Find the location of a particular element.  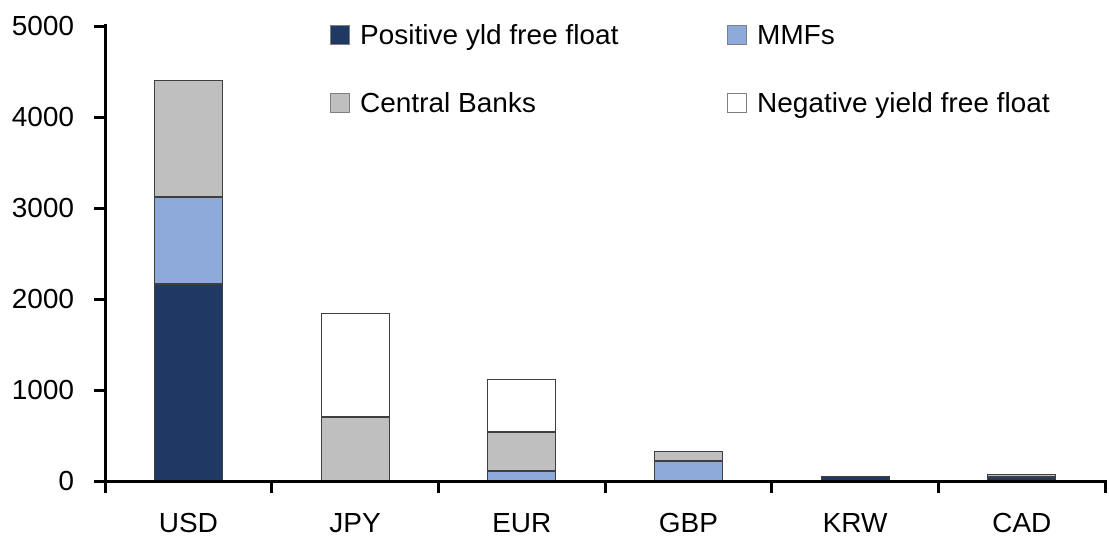

legend-item: Central Banks is located at coordinates (433, 103).